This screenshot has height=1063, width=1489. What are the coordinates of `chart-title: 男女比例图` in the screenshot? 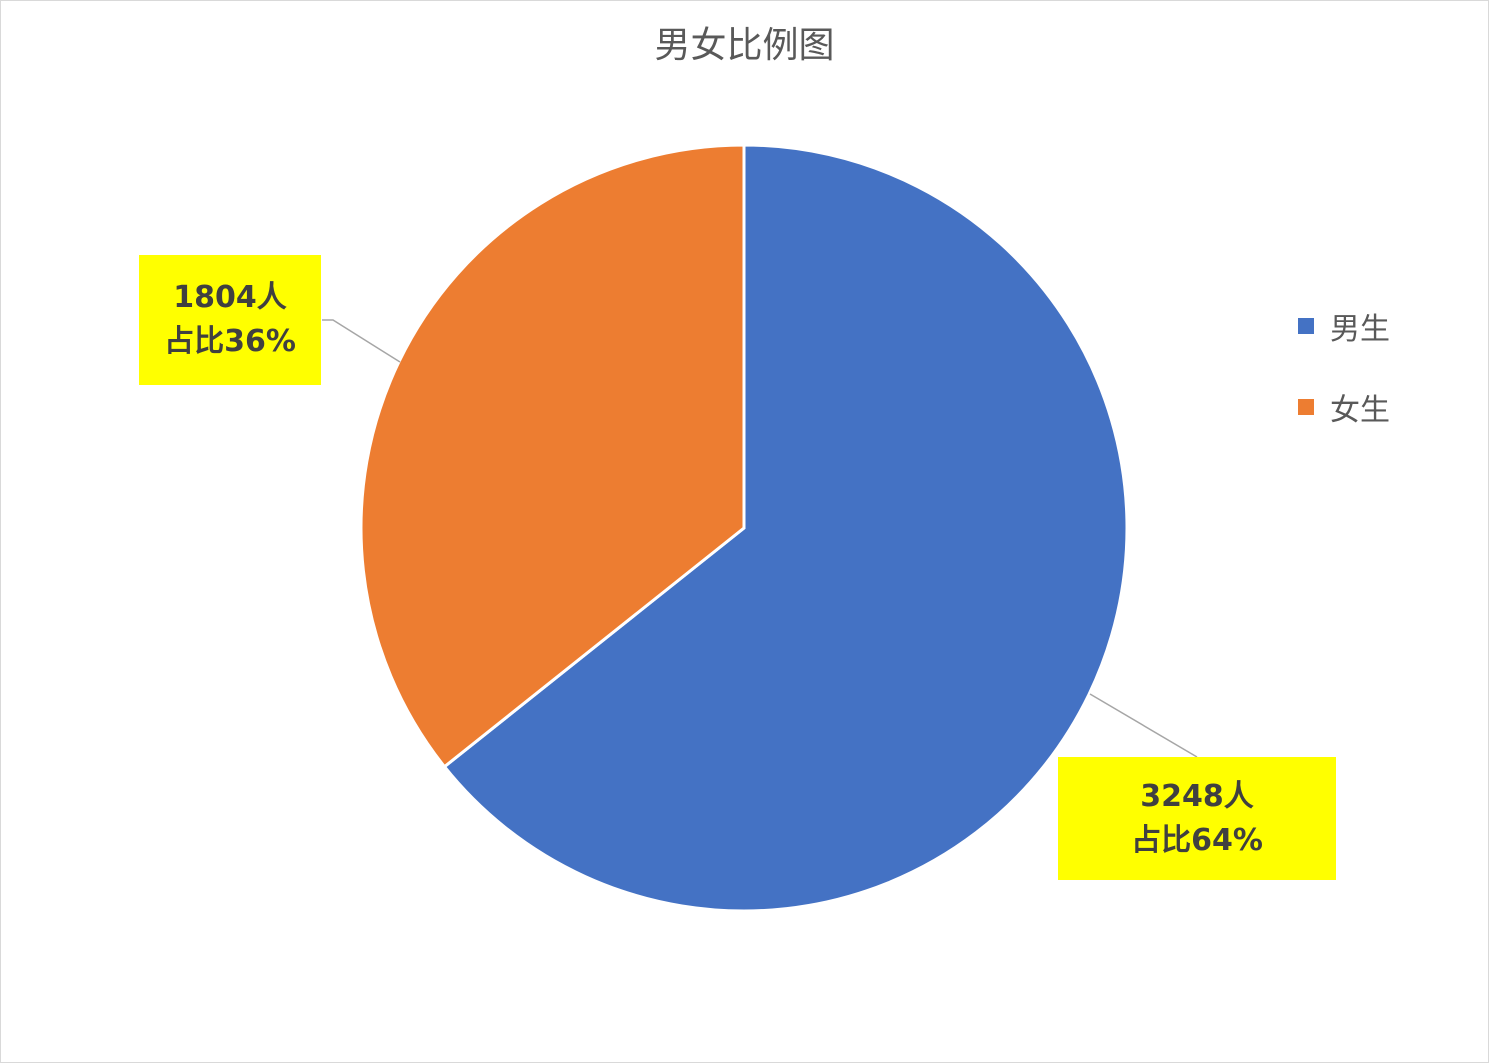 It's located at (744, 45).